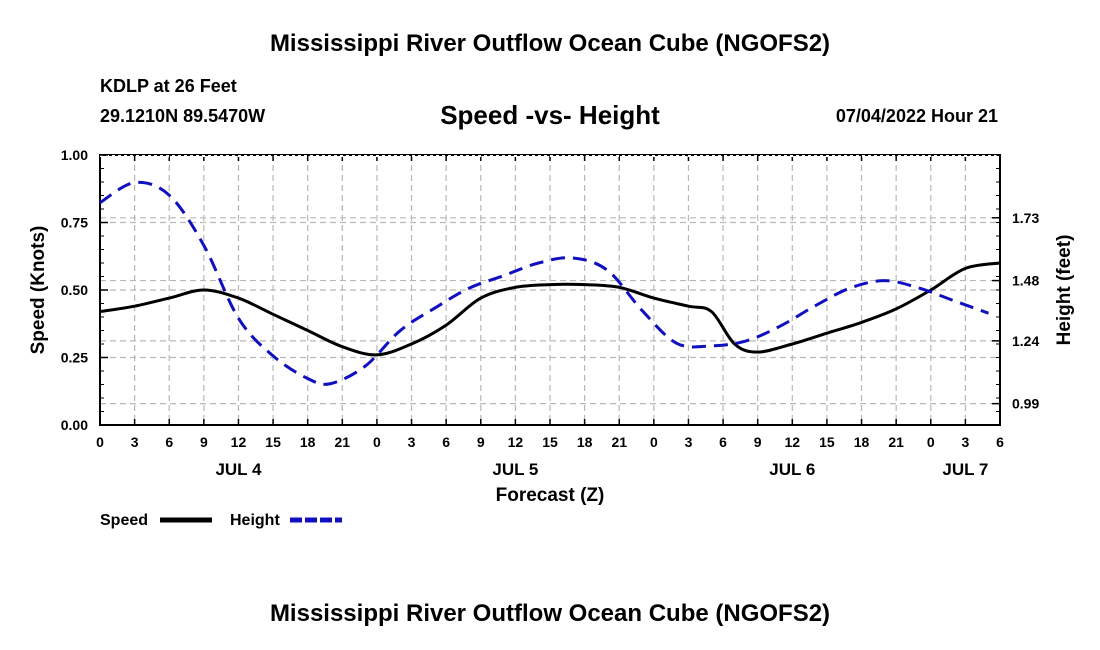 This screenshot has height=650, width=1100. I want to click on station-label: KDLP at 26 Feet, so click(168, 86).